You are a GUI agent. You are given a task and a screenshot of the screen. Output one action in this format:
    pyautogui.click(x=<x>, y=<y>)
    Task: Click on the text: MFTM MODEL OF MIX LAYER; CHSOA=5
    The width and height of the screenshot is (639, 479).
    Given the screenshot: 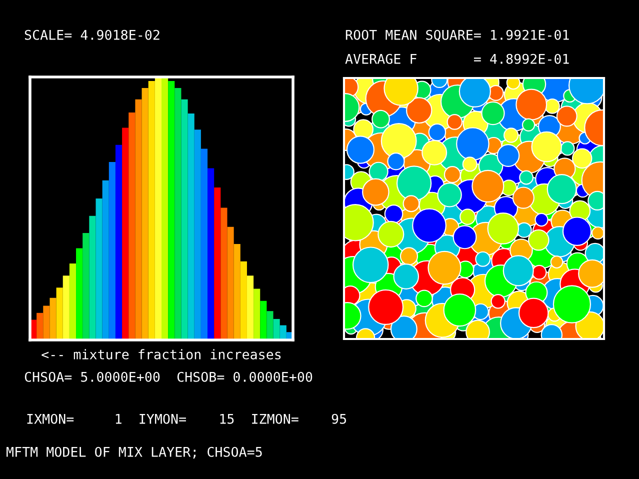 What is the action you would take?
    pyautogui.click(x=134, y=452)
    